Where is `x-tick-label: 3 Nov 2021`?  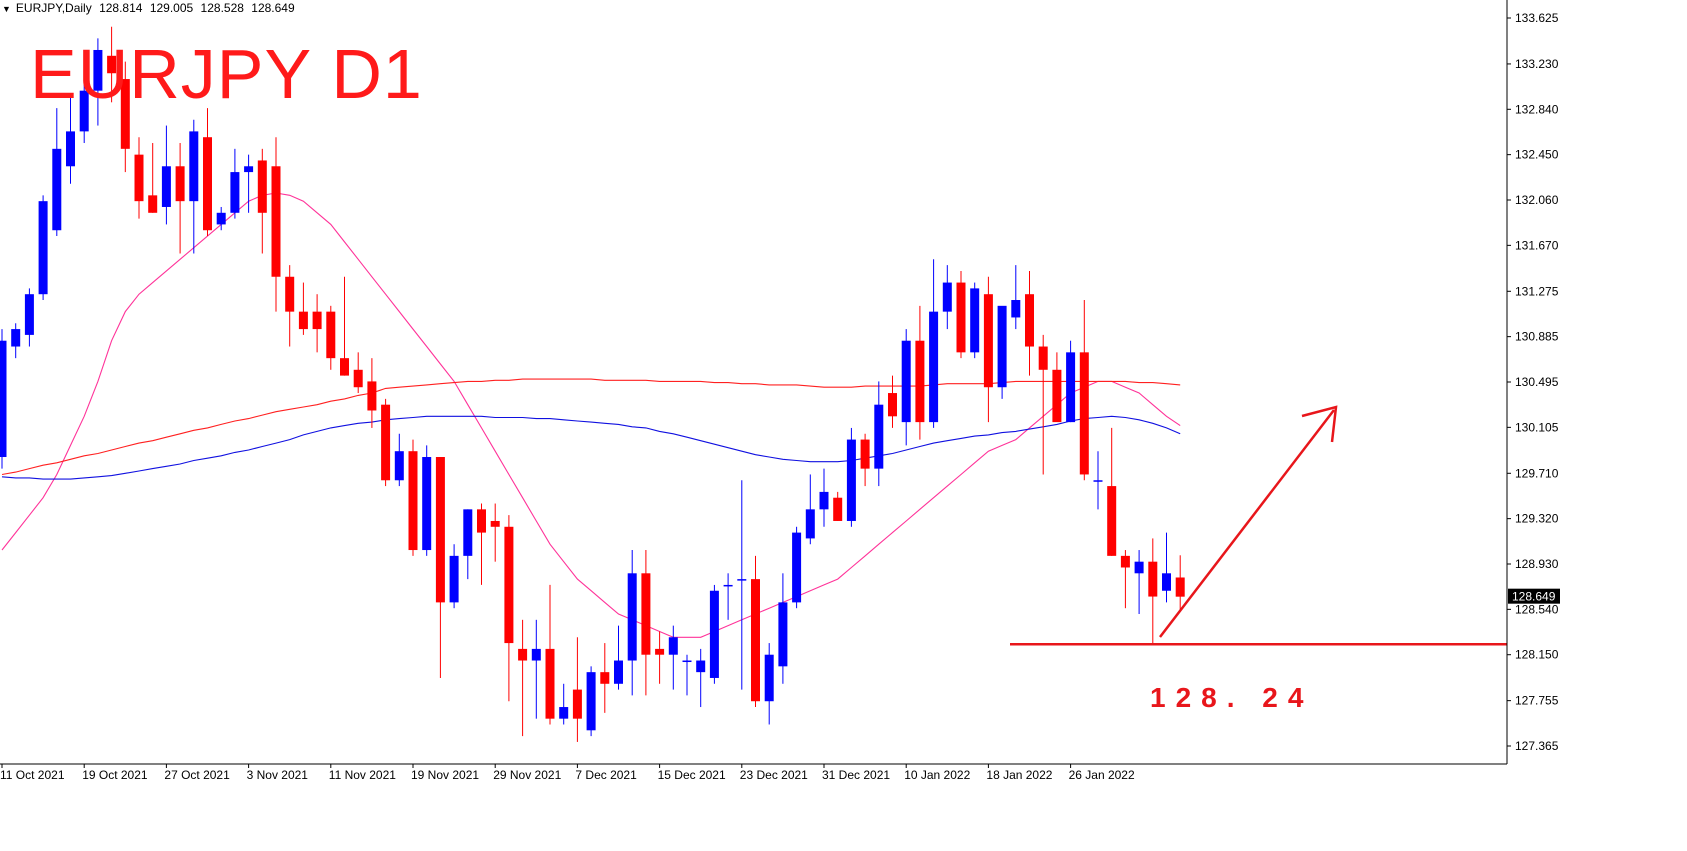 x-tick-label: 3 Nov 2021 is located at coordinates (278, 775).